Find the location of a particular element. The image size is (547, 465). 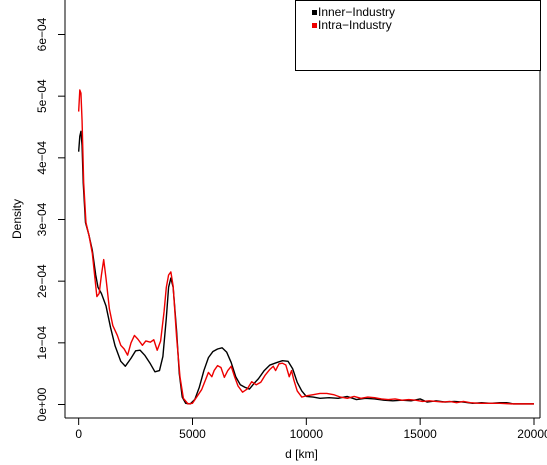

y-tick-label: 5e−04 is located at coordinates (42, 96).